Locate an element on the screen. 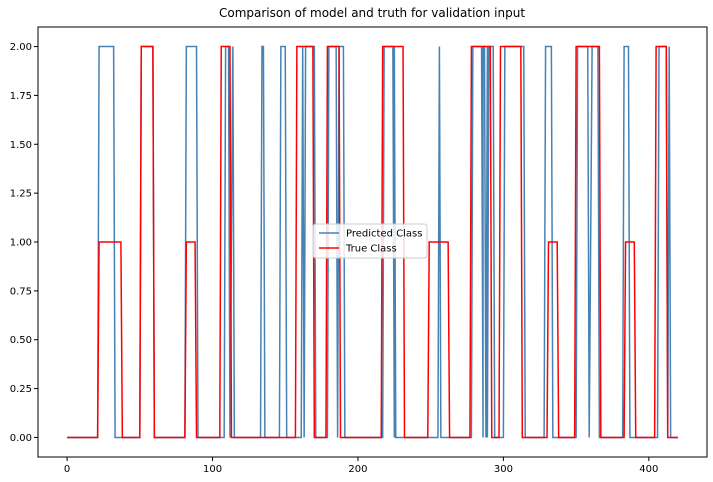 The height and width of the screenshot is (482, 713). x-tick-label: 200 is located at coordinates (357, 469).